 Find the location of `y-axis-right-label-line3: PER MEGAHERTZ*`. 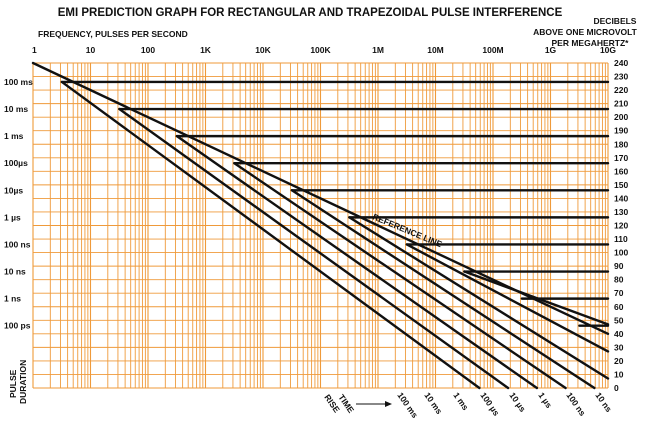

y-axis-right-label-line3: PER MEGAHERTZ* is located at coordinates (591, 43).